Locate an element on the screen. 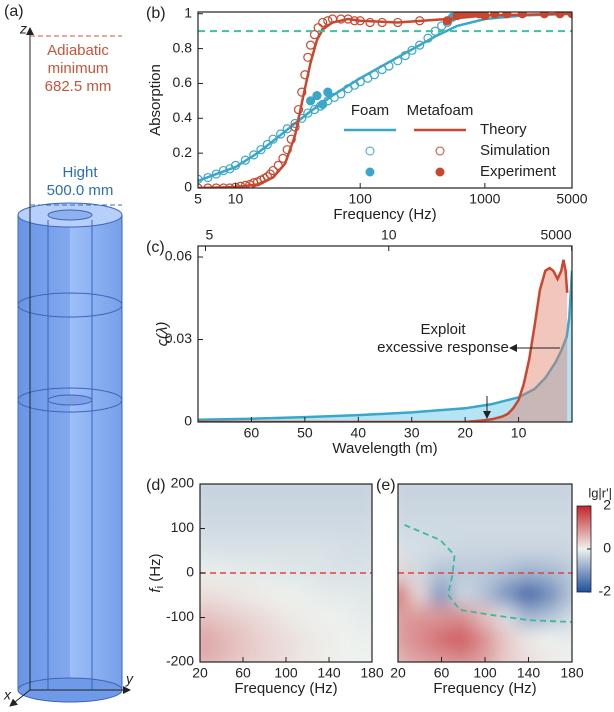  colorbar-tick-label: 2 is located at coordinates (607, 505).